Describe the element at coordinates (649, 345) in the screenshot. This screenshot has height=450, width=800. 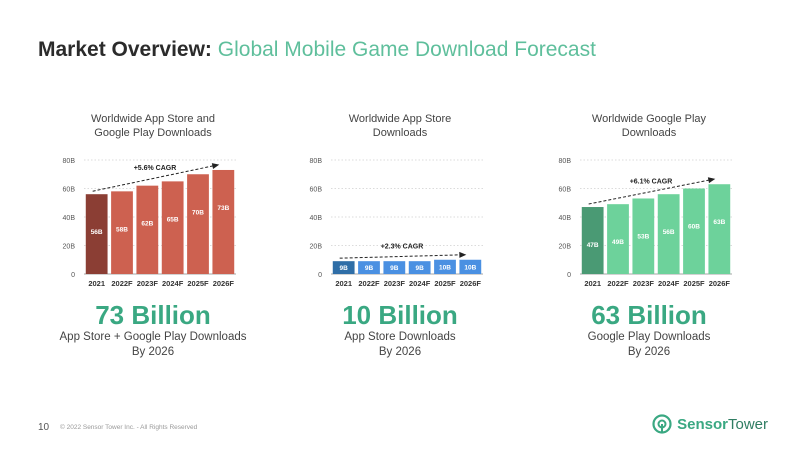
I see `headline-subtitle: Google Play Downloads By 2026` at that location.